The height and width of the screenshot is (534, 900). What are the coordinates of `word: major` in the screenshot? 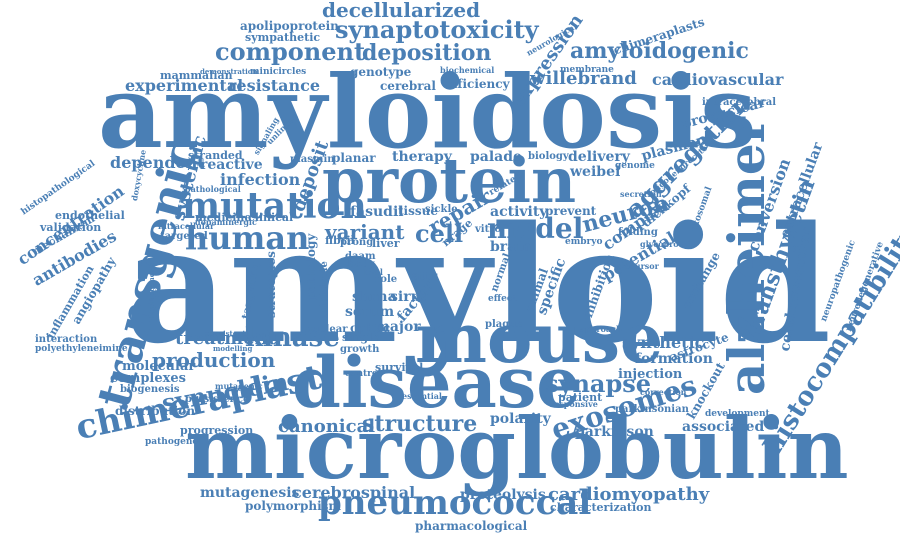 It's located at (398, 327).